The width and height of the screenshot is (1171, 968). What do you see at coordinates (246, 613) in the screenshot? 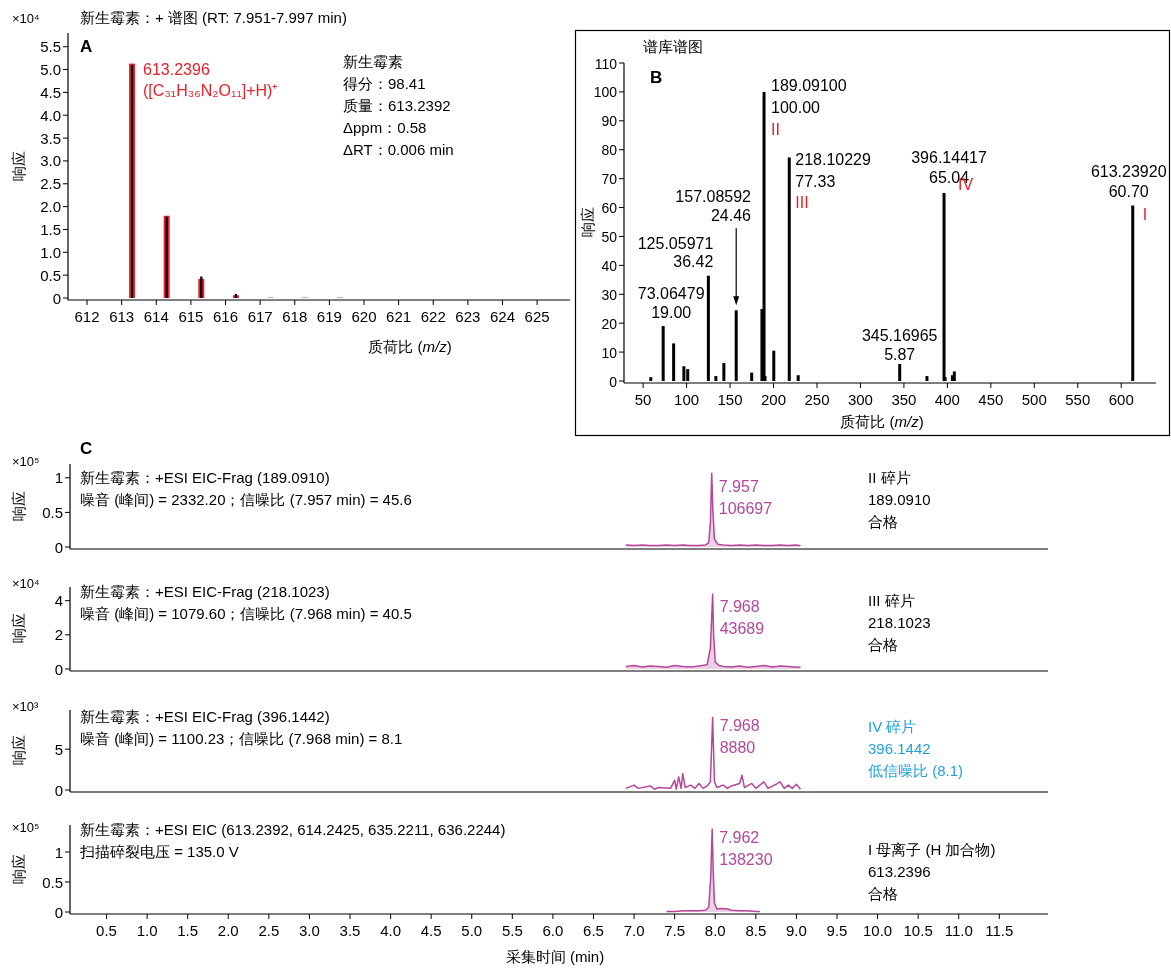
I see `annotation: 噪音 (峰间) = 1079.60；信噪比 (7.968 min) = 40.5` at bounding box center [246, 613].